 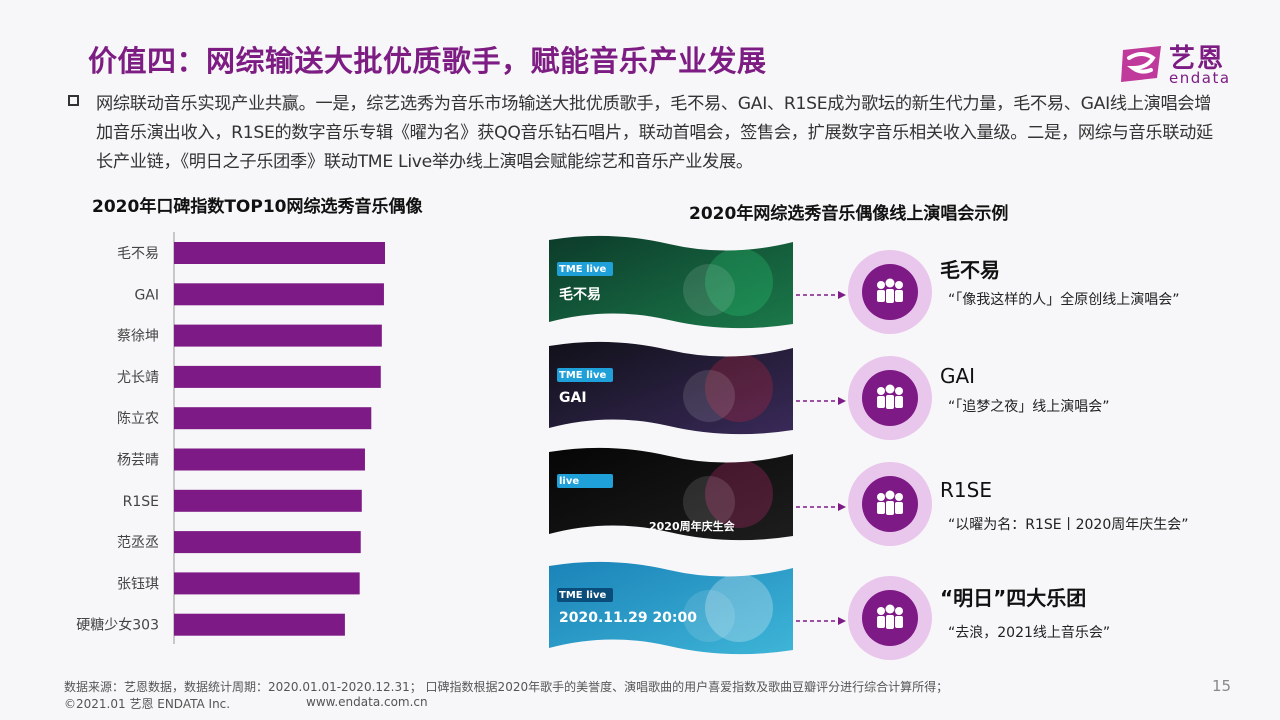 I want to click on concert-description: “去浪，2021线上音乐会”, so click(x=1029, y=633).